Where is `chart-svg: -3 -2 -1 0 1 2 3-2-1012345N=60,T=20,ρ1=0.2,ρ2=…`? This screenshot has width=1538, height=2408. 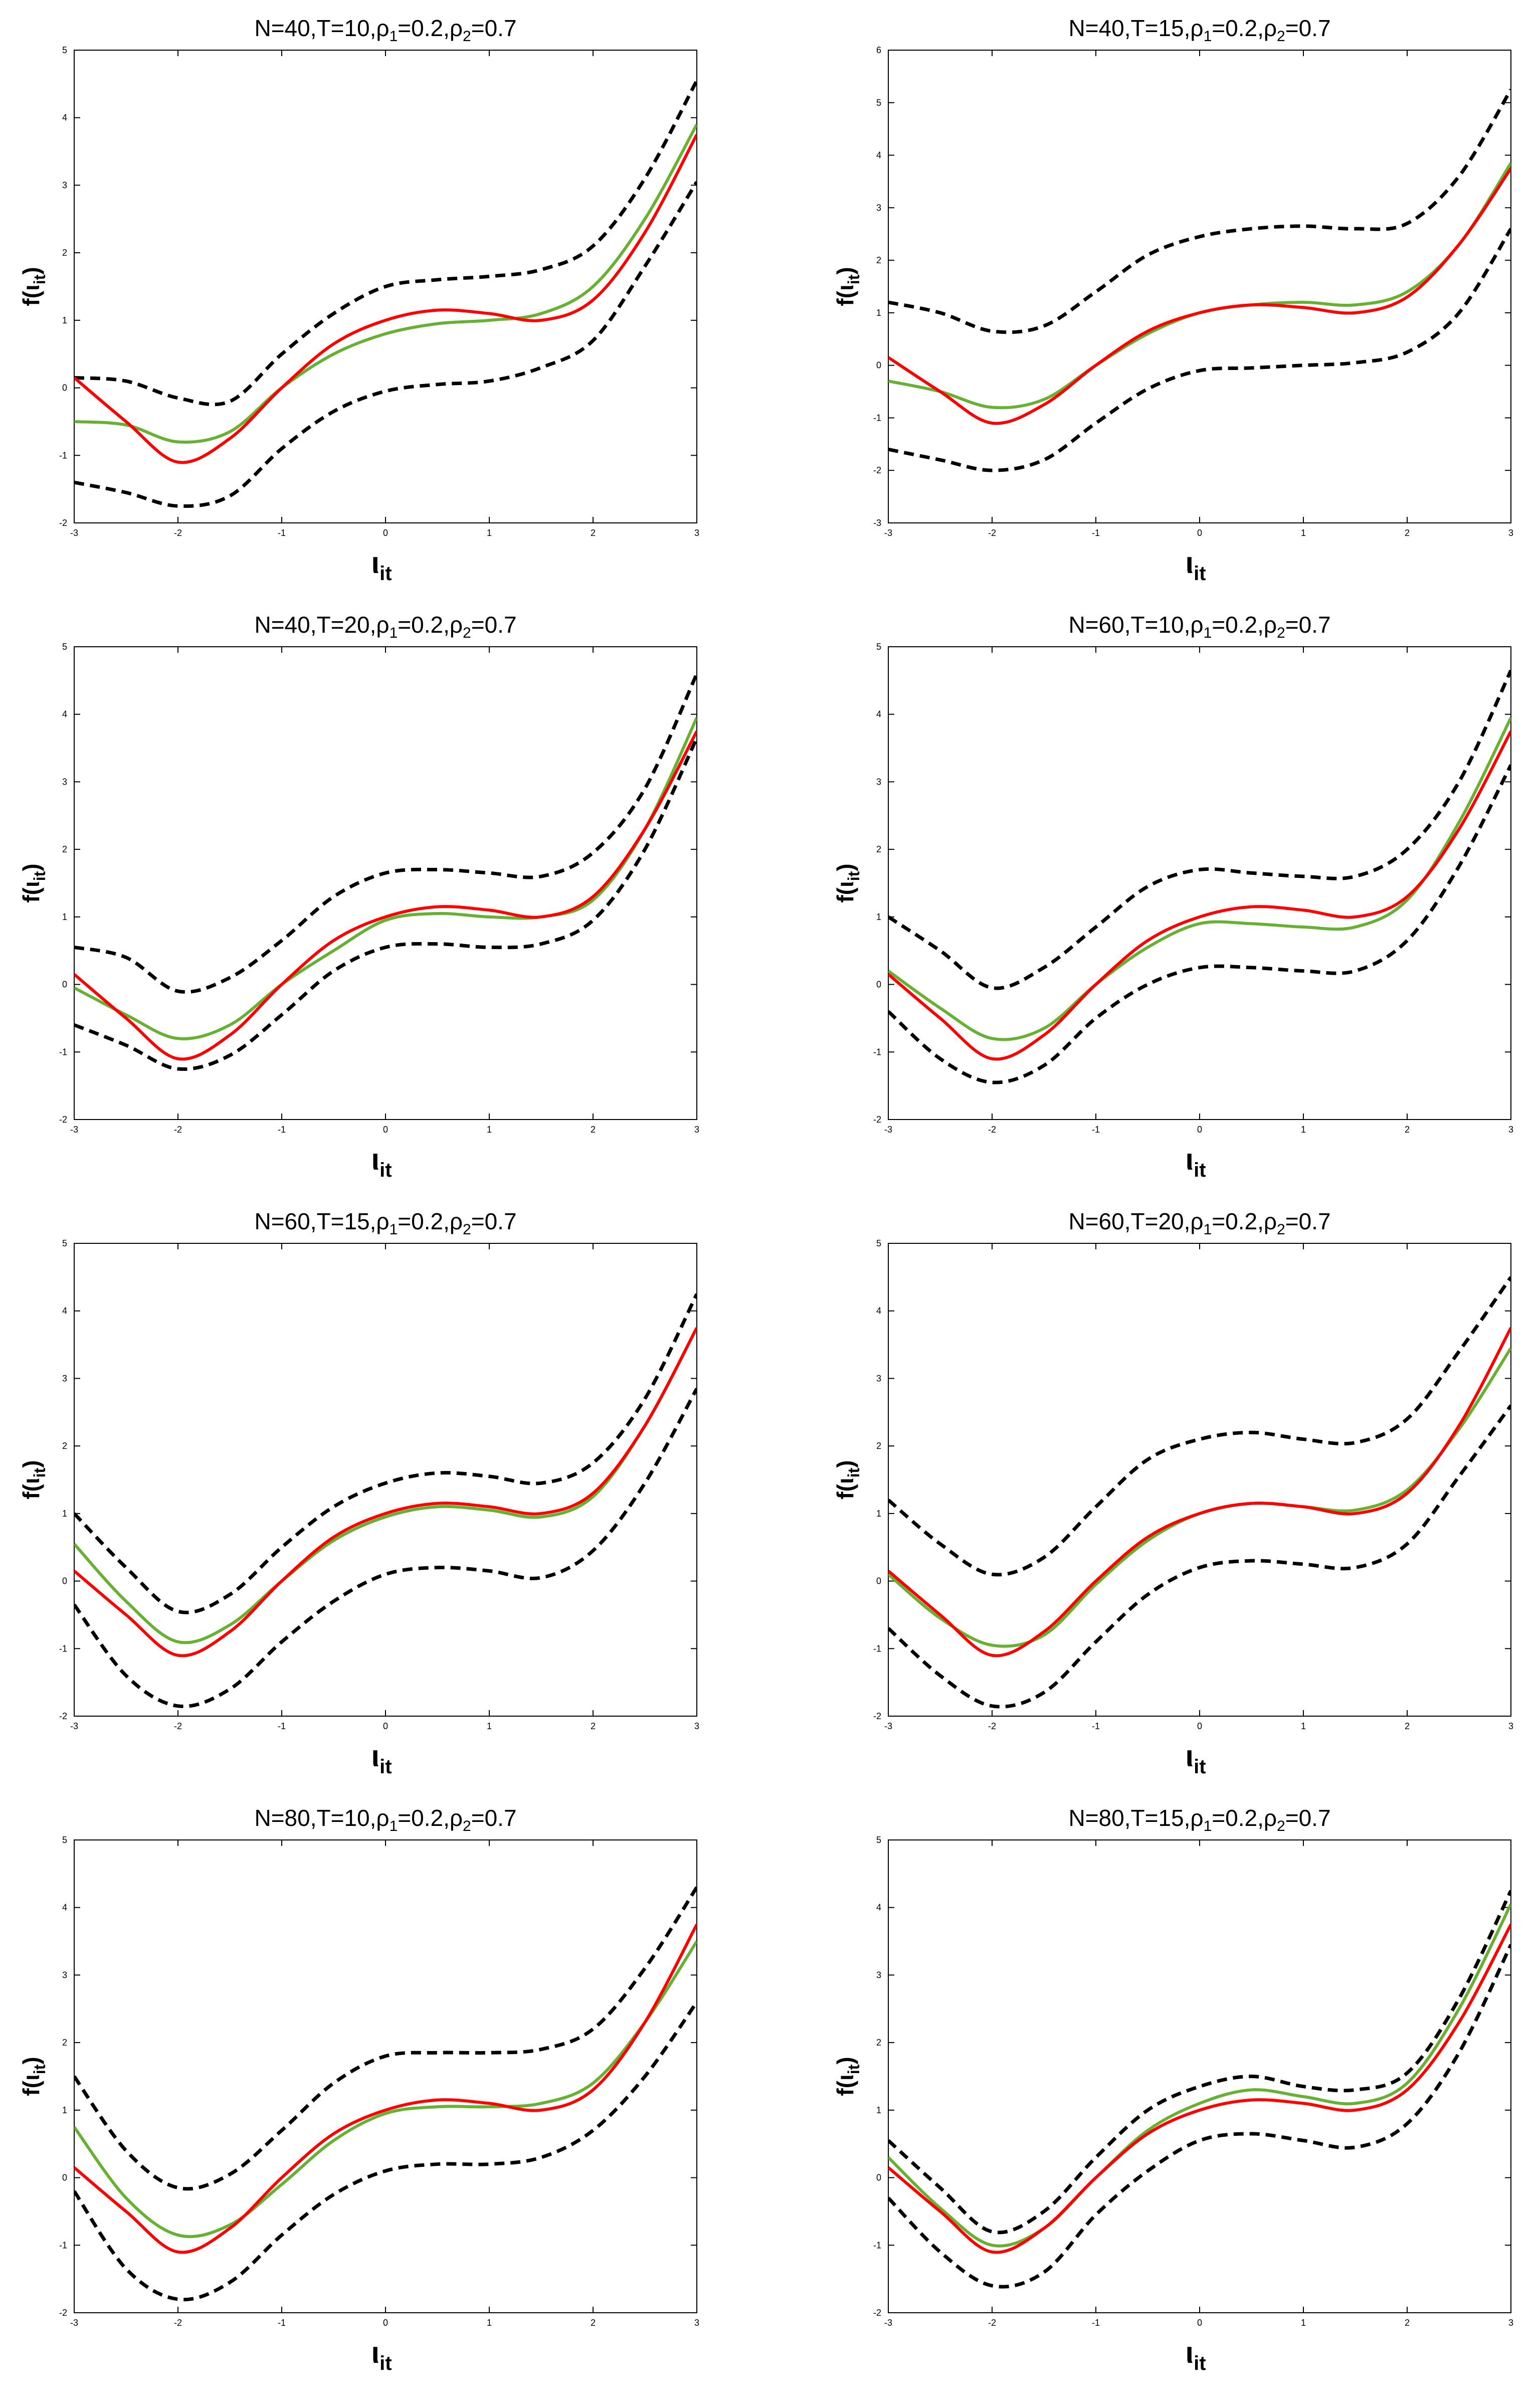 chart-svg: -3 -2 -1 0 1 2 3-2-1012345N=60,T=20,ρ1=0.2,ρ2=… is located at coordinates (1172, 1493).